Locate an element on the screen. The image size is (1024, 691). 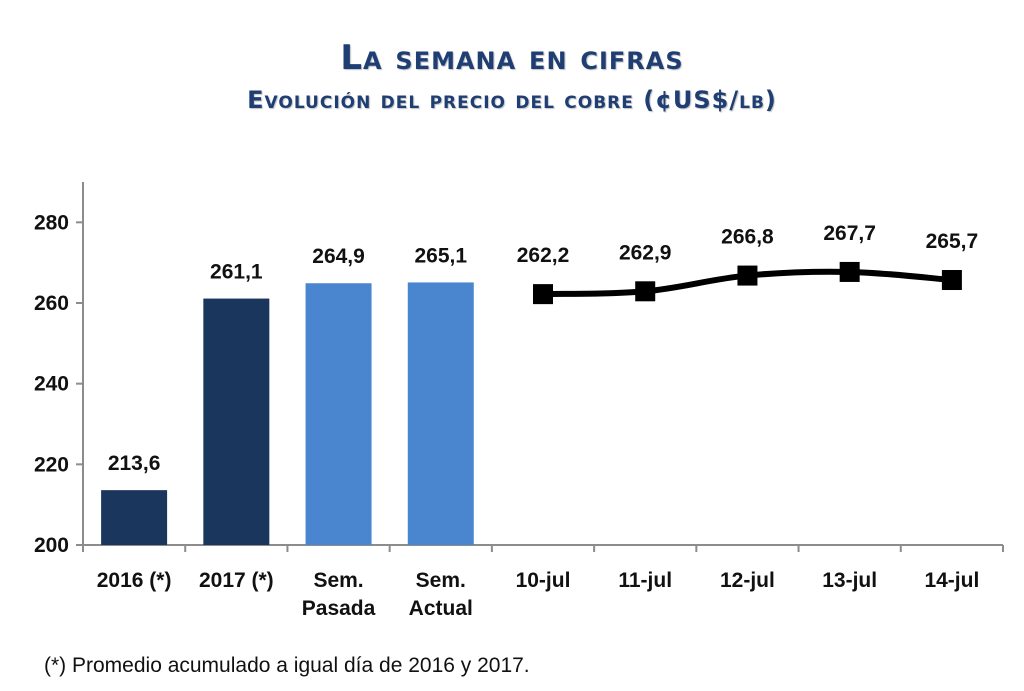
chart-title: La semana en cifras is located at coordinates (512, 58).